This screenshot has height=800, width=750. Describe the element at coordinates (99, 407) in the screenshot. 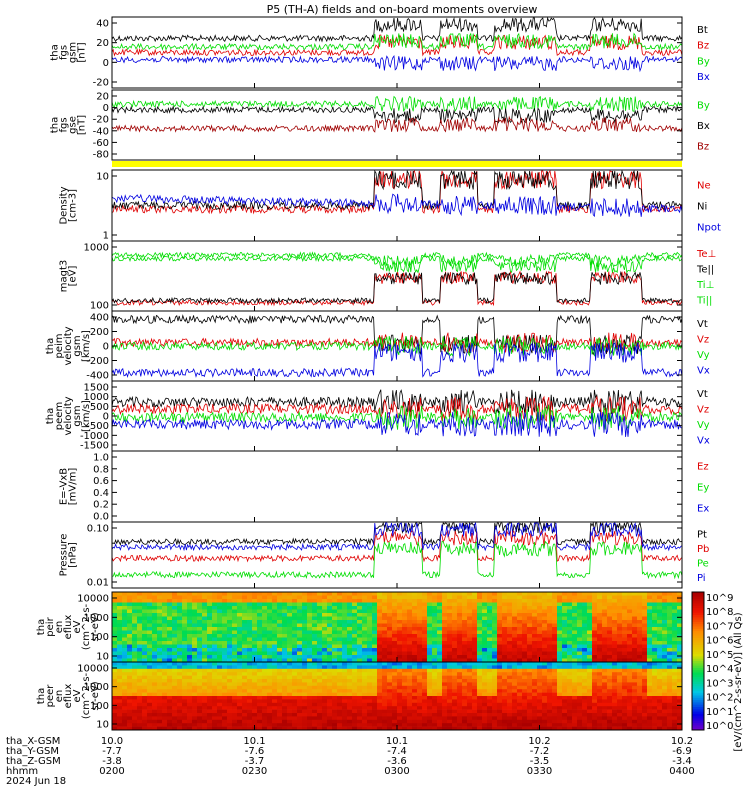

I see `y-tick-label: 500` at that location.